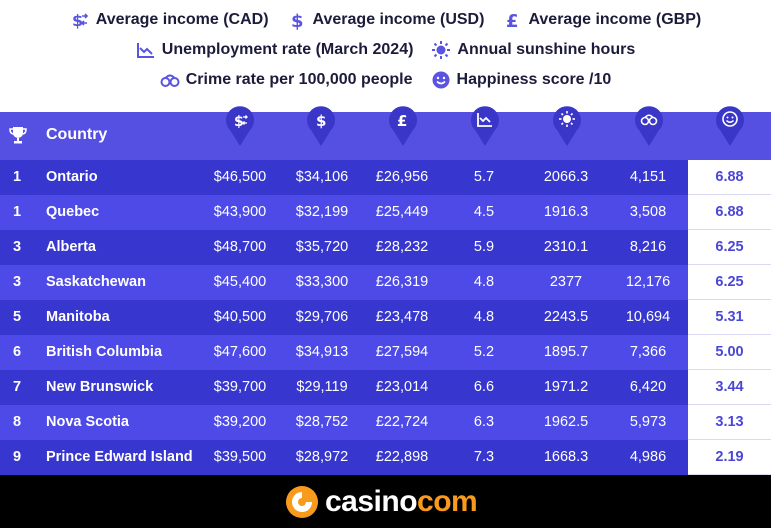  Describe the element at coordinates (17, 317) in the screenshot. I see `rank-cell: 5` at that location.